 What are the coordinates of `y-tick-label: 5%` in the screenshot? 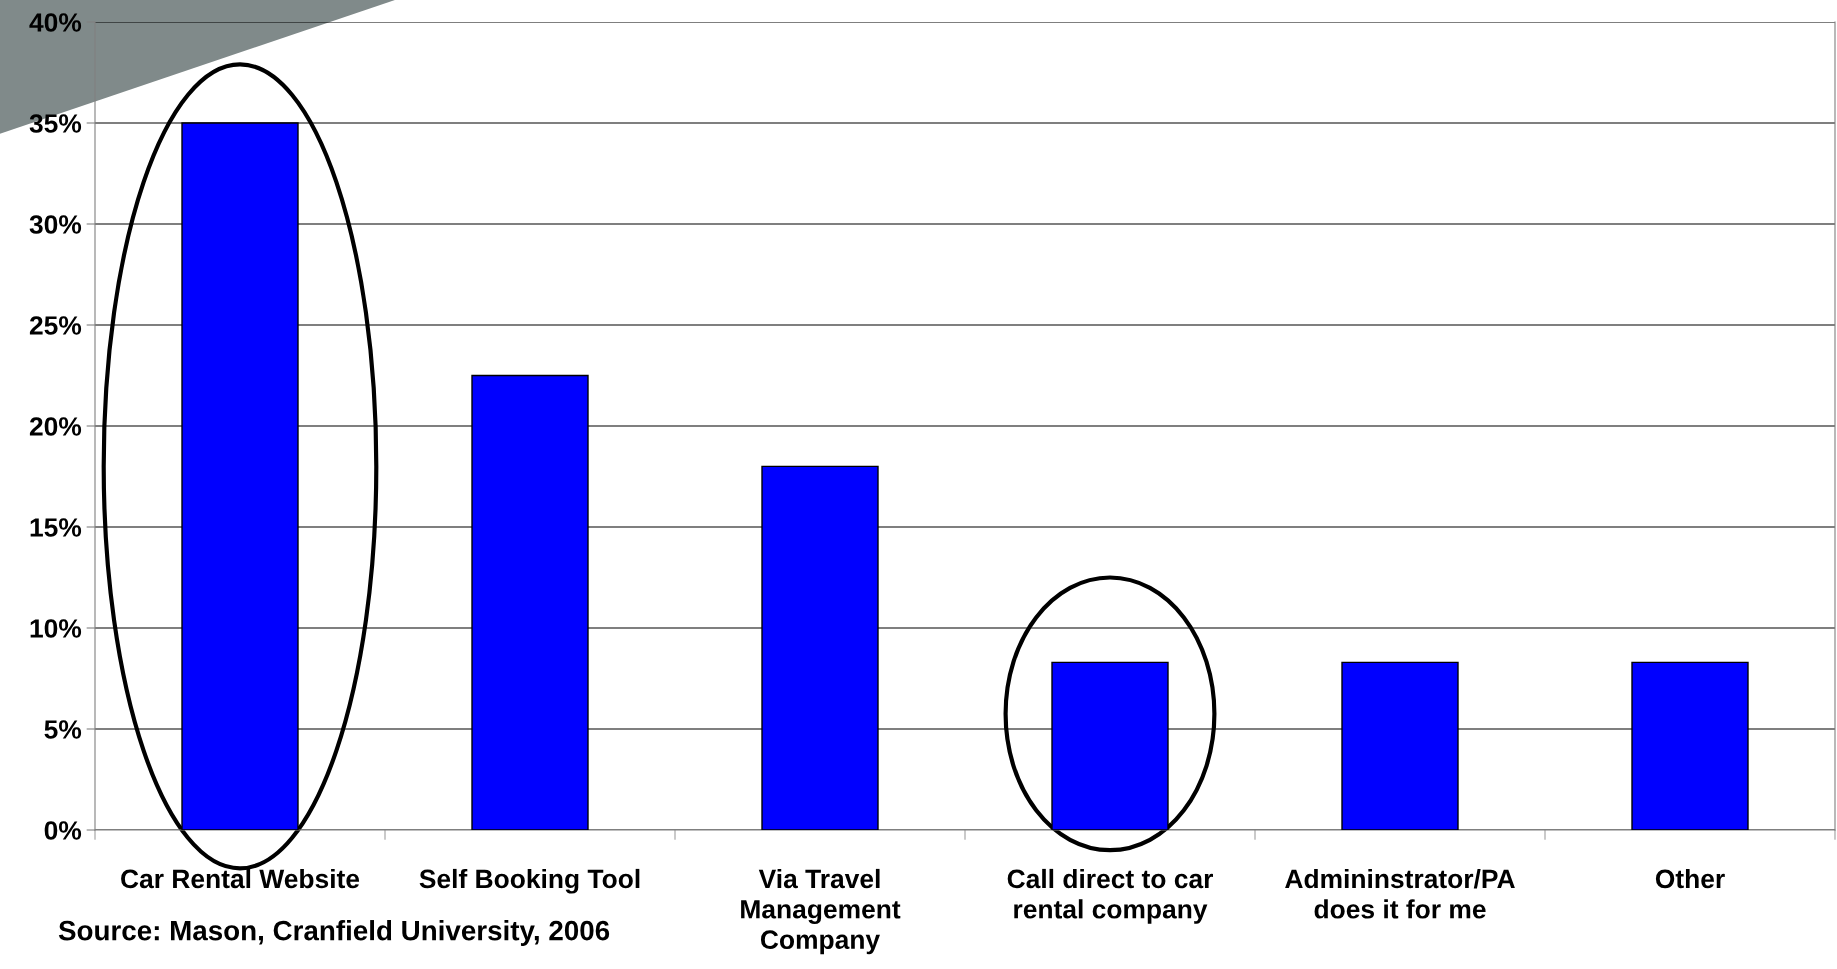 It's located at (63, 729).